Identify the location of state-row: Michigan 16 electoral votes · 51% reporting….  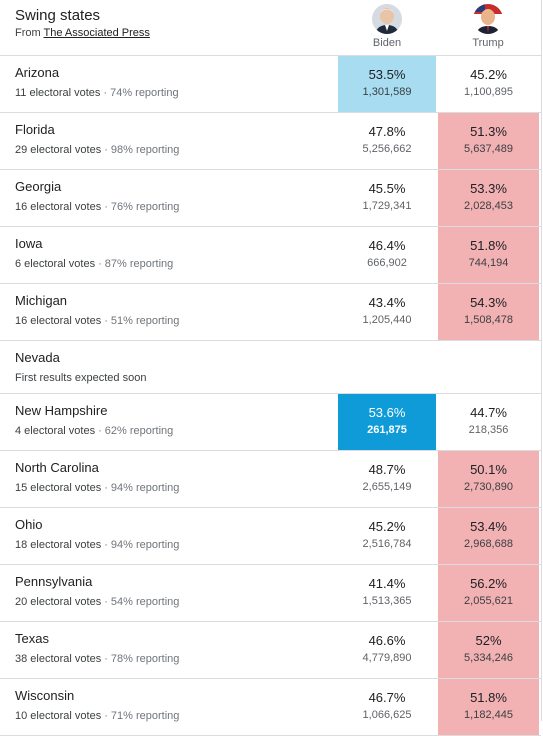
(270, 312).